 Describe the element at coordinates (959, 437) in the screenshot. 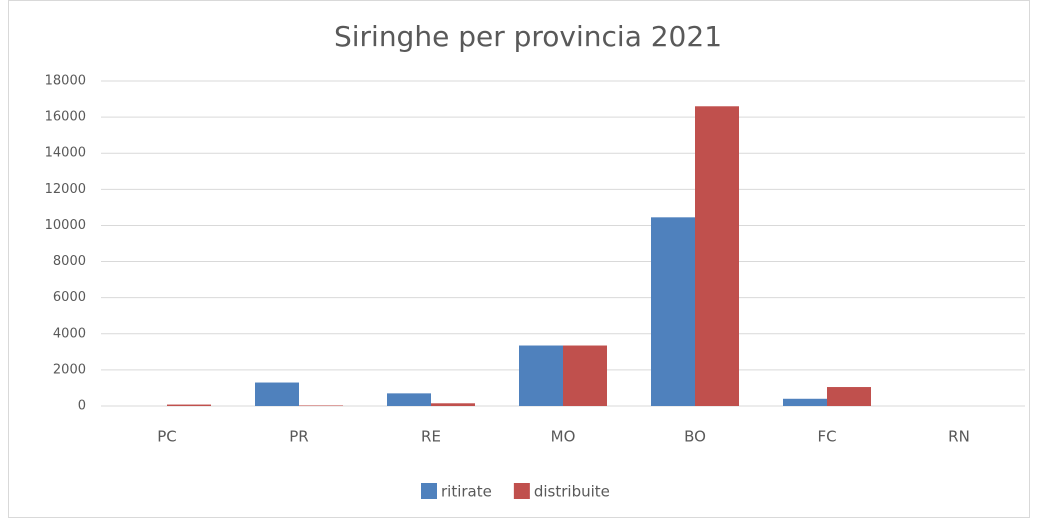

I see `x-tick-label: RN` at that location.